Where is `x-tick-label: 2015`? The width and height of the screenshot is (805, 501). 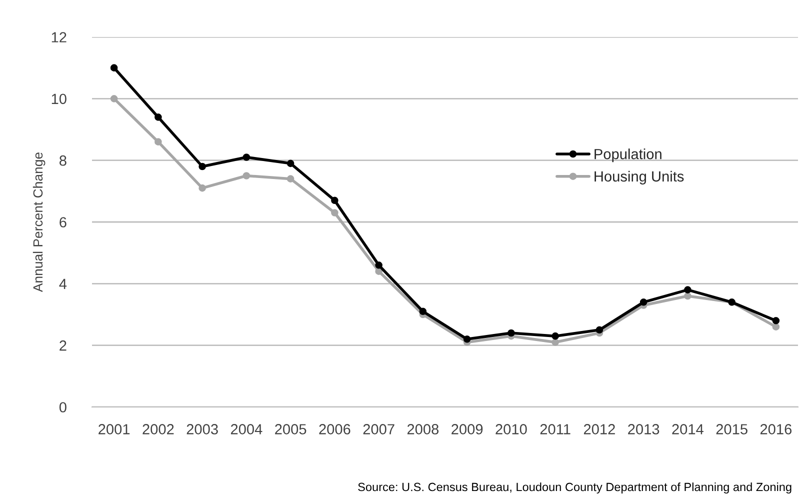 x-tick-label: 2015 is located at coordinates (732, 429).